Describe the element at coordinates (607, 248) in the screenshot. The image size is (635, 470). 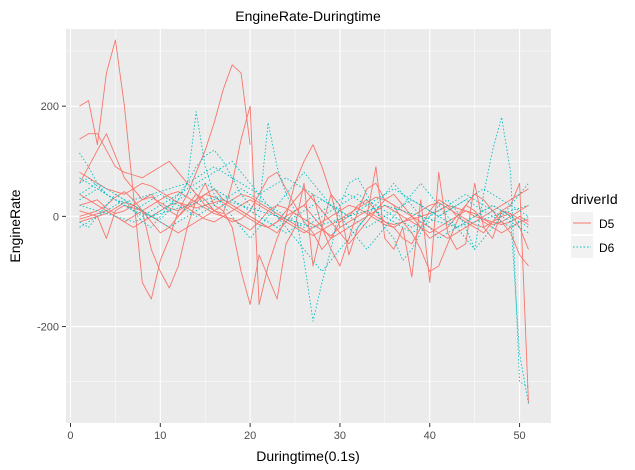
I see `legend-label-d6: D6` at that location.